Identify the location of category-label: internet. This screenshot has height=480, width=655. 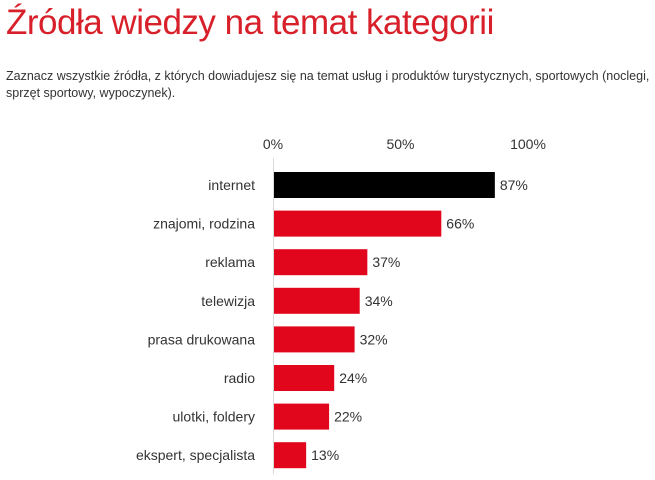
(231, 185).